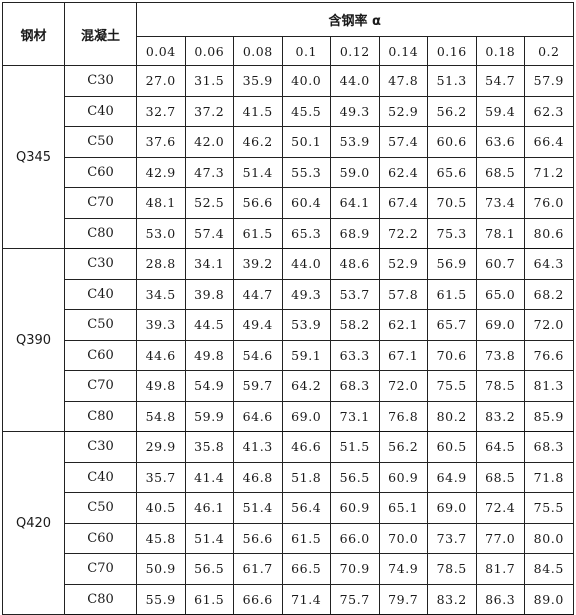  Describe the element at coordinates (549, 51) in the screenshot. I see `ratio-header-cell: 0.2` at that location.